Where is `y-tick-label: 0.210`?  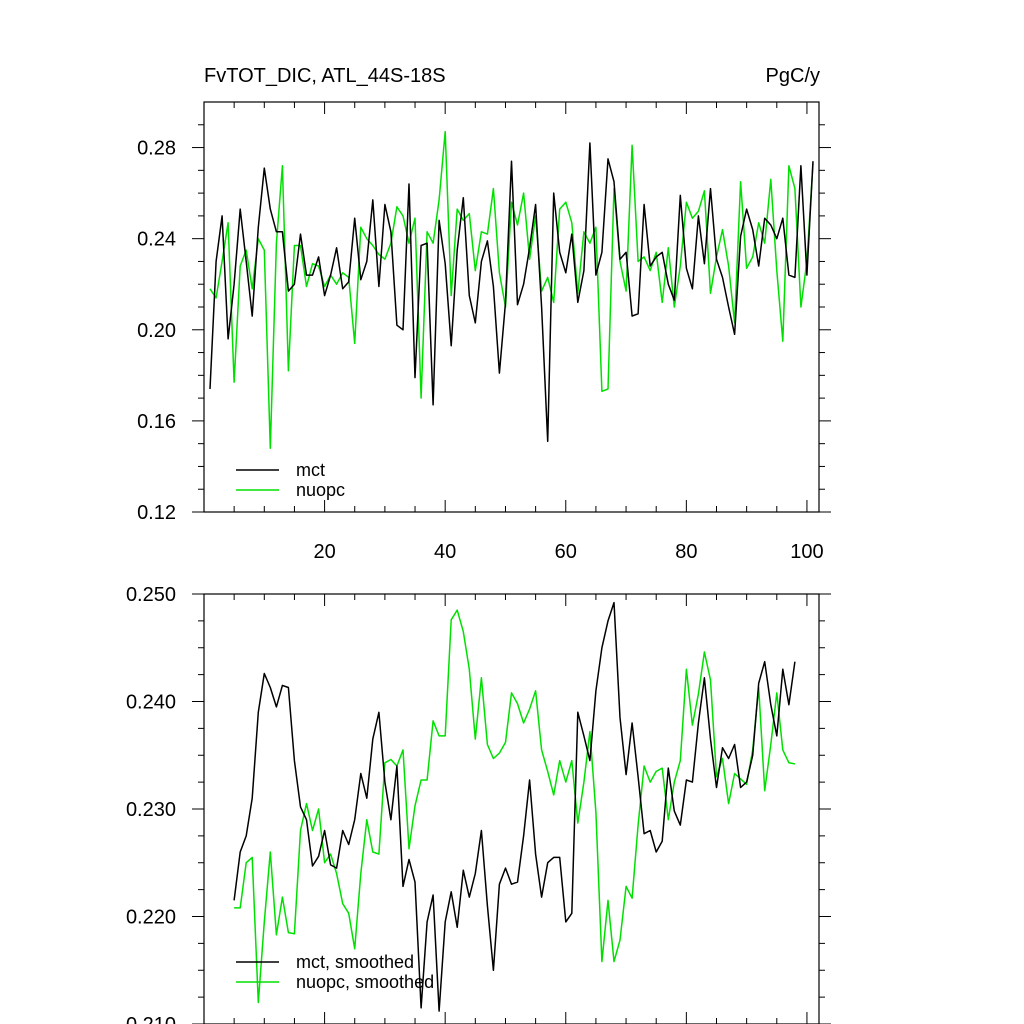 y-tick-label: 0.210 is located at coordinates (151, 1019).